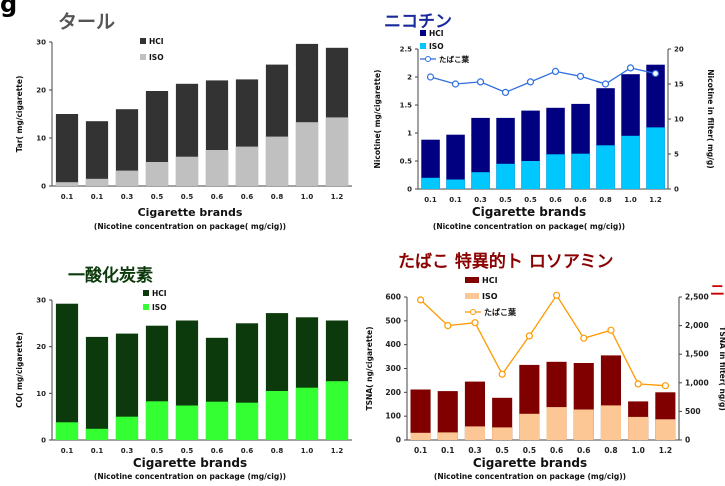 The height and width of the screenshot is (486, 725). I want to click on y-tick-label: 1.5, so click(406, 106).